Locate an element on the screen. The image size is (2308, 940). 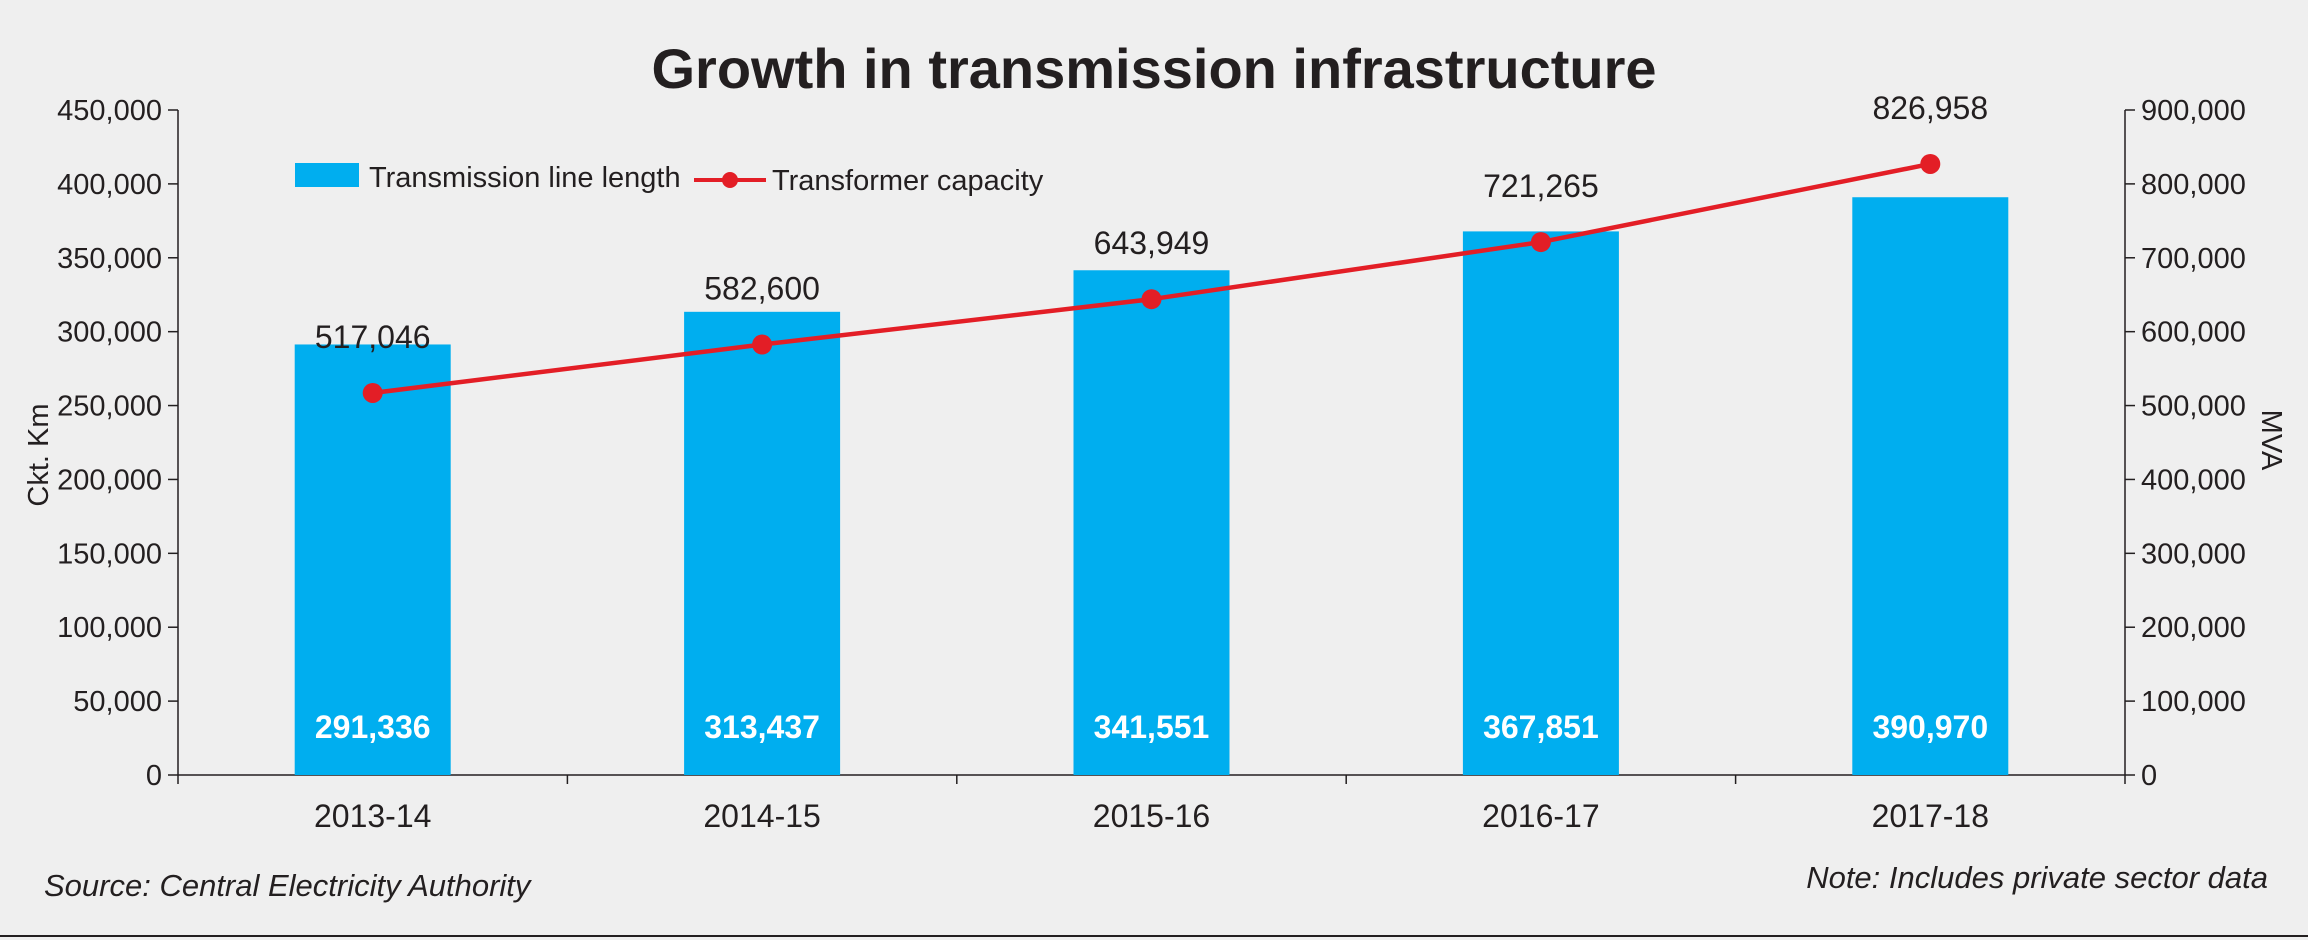
right-tick-label: 700,000 is located at coordinates (2193, 259).